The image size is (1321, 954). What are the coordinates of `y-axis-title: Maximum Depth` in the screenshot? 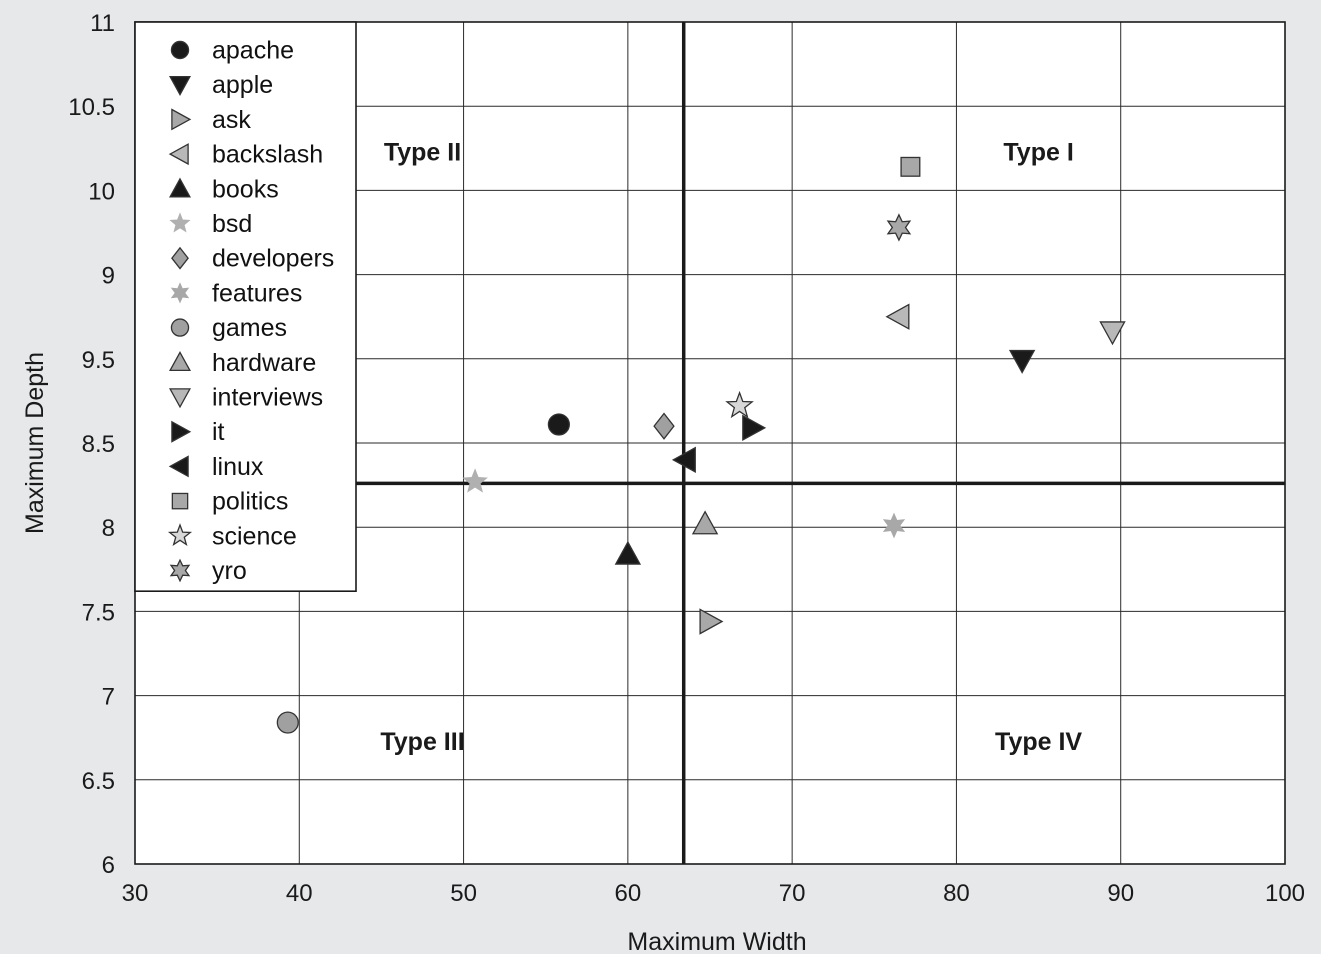 It's located at (35, 443).